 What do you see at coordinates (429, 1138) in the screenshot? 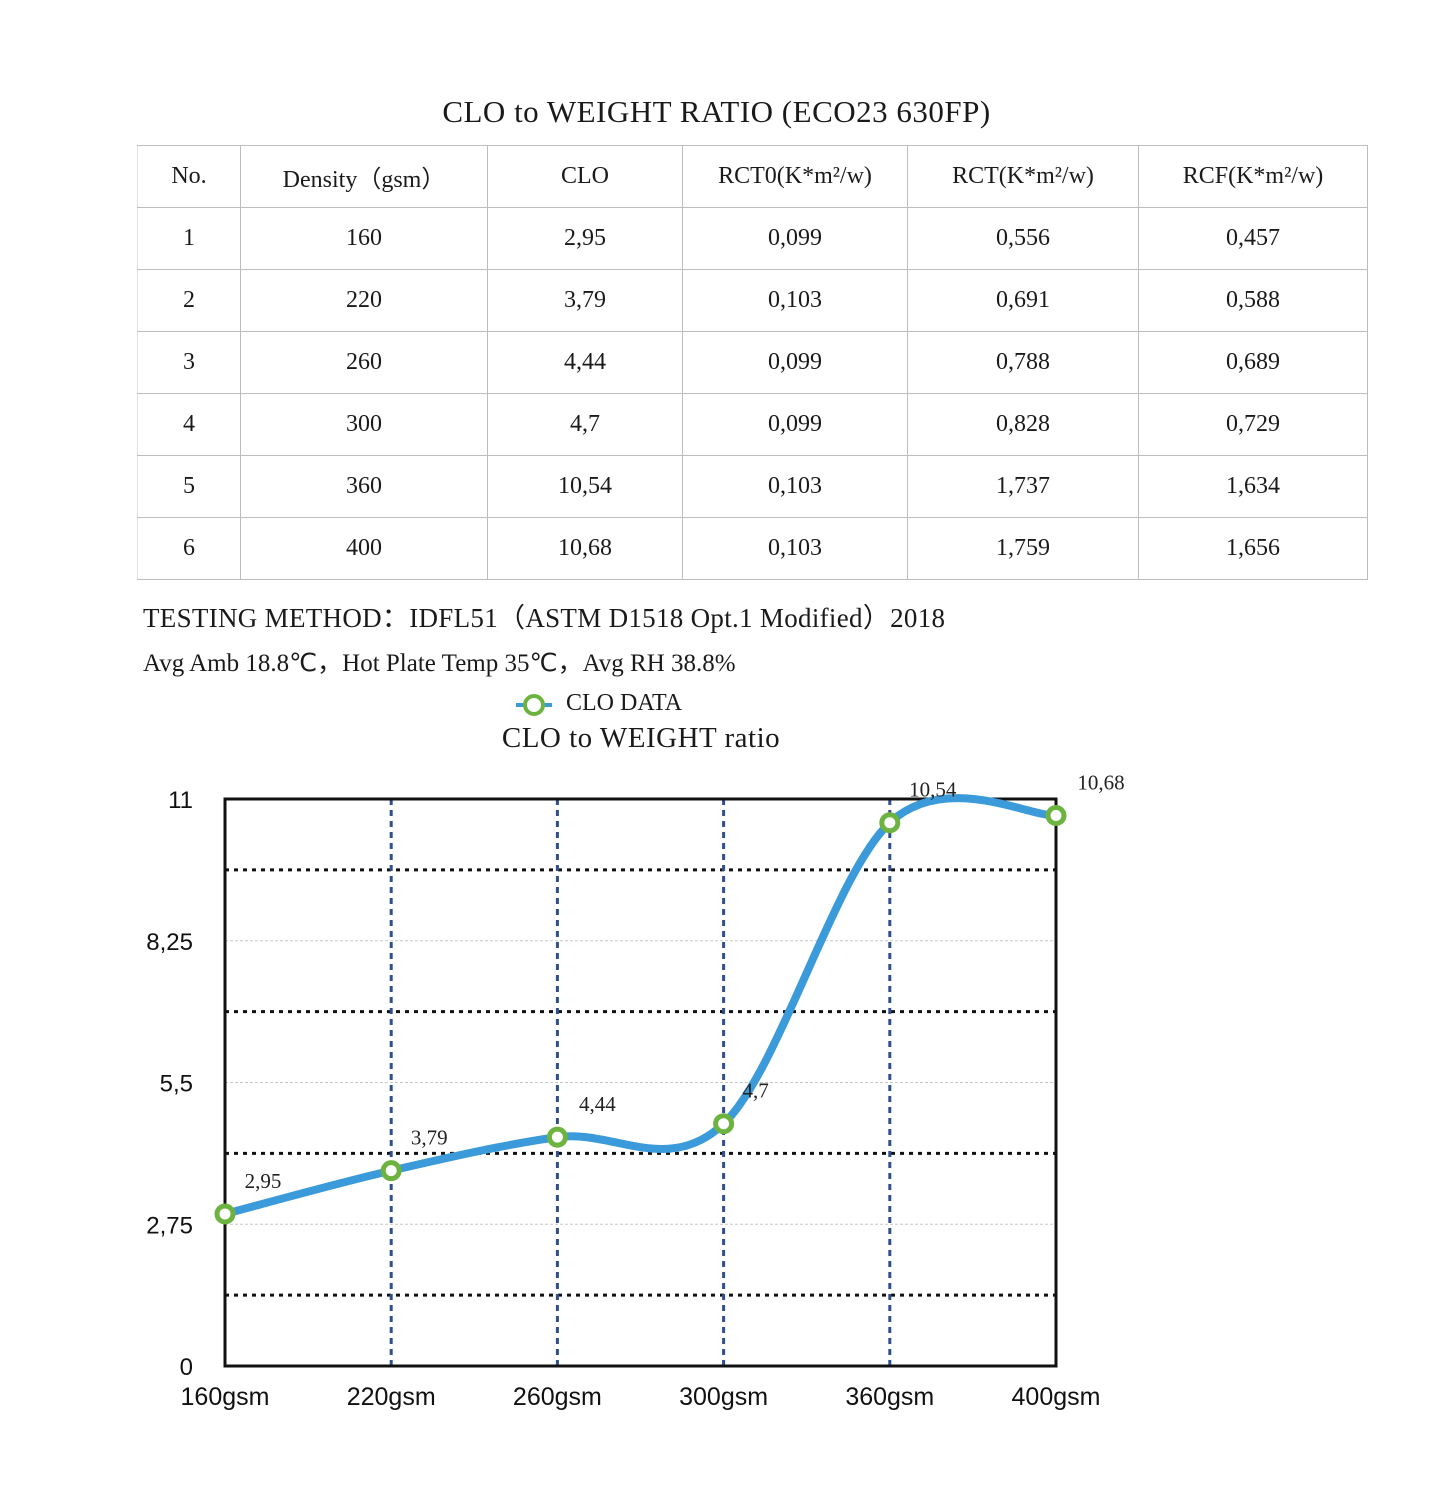
I see `data-label: 3,79` at bounding box center [429, 1138].